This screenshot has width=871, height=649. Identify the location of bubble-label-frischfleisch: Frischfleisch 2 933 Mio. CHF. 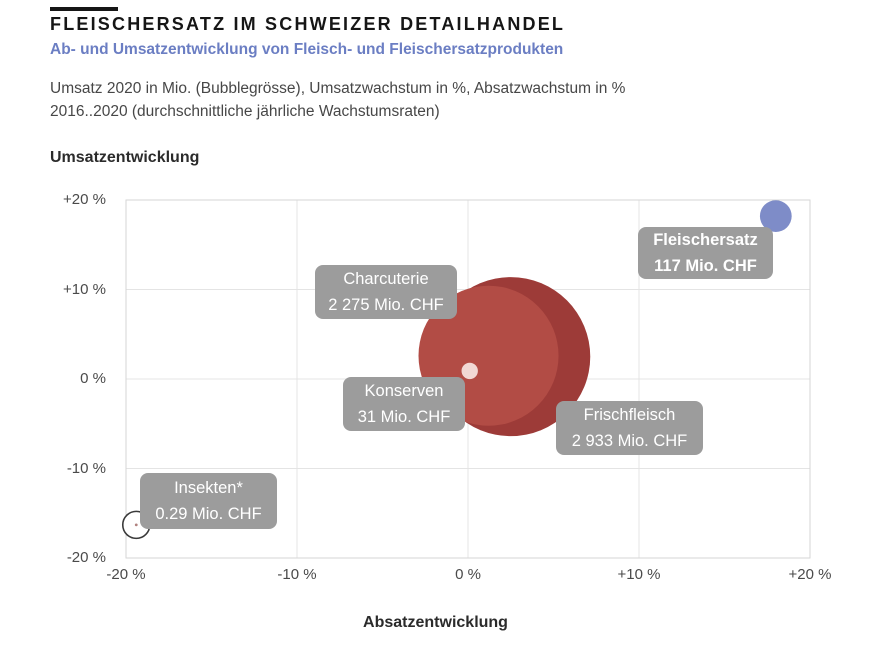
(629, 428).